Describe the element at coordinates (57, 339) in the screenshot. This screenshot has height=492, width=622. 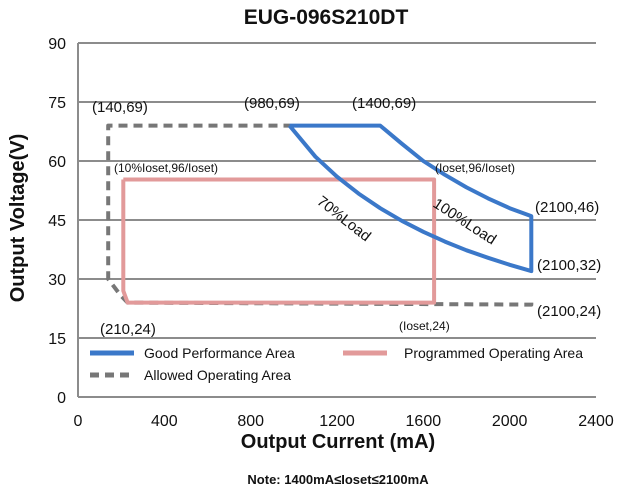
I see `y-tick-label: 15` at that location.